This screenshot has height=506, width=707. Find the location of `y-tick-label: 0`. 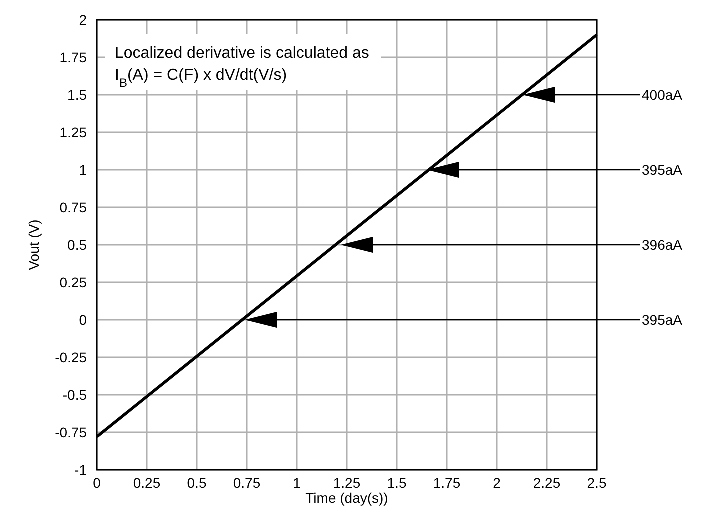

y-tick-label: 0 is located at coordinates (83, 320).